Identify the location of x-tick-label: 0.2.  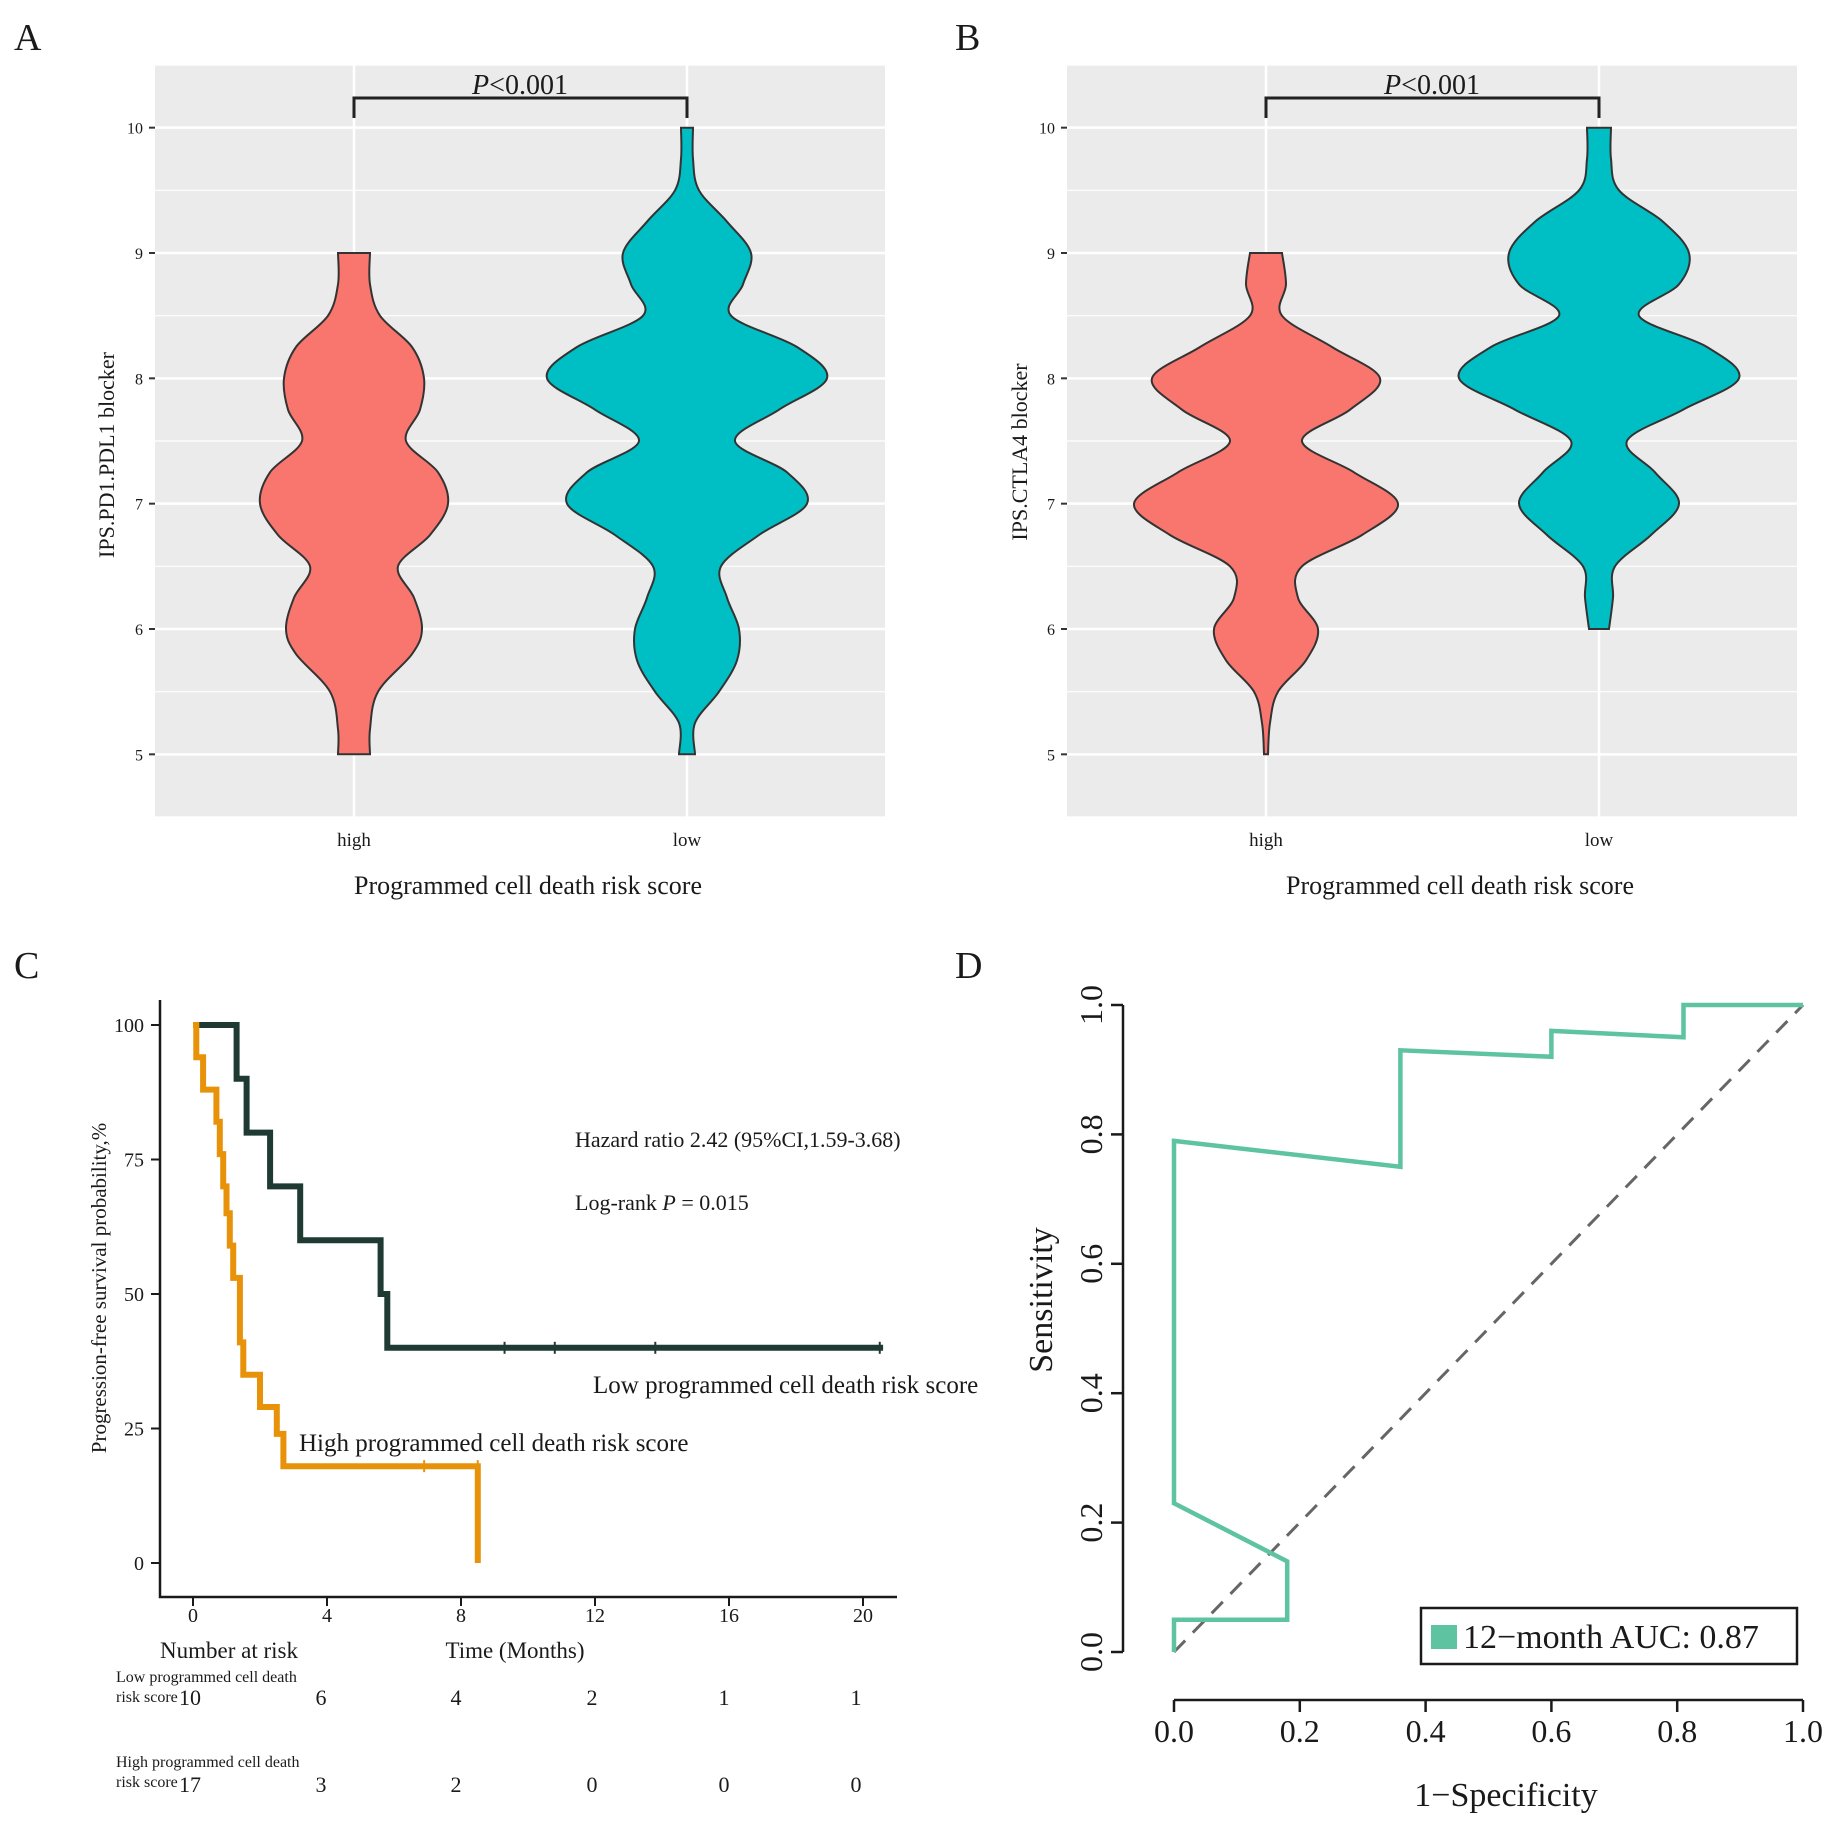
(1300, 1731).